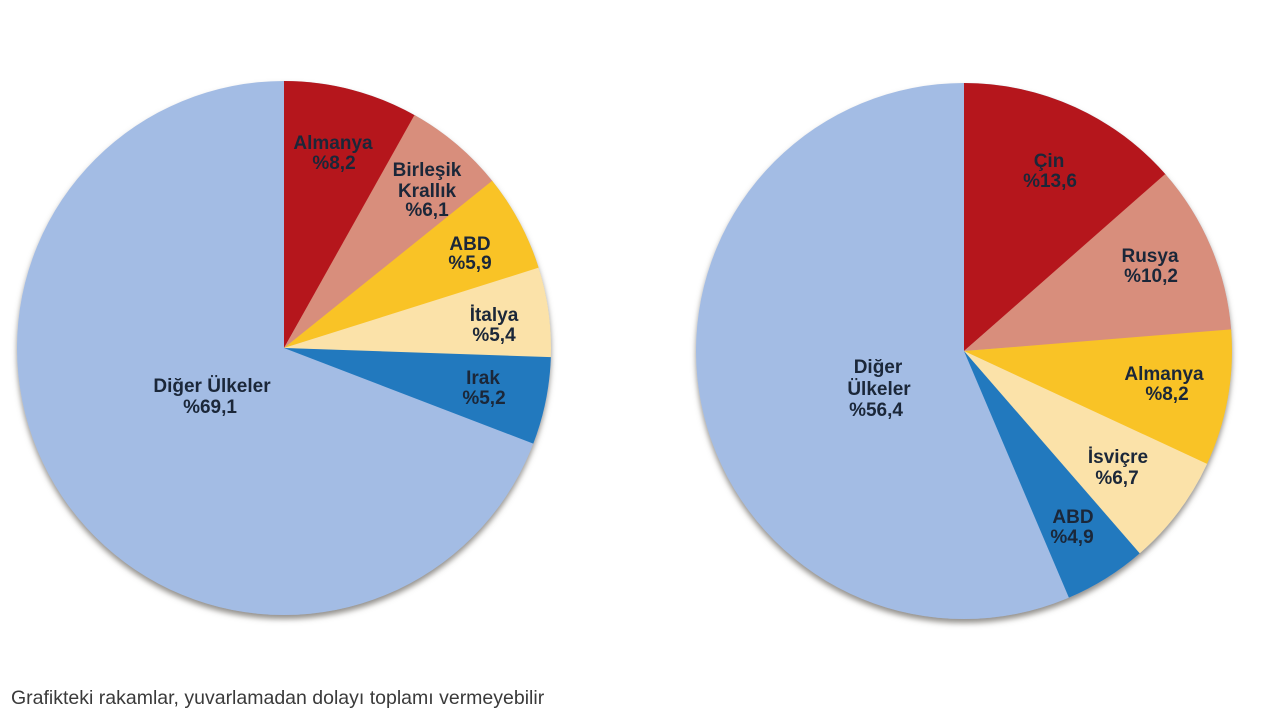 The image size is (1280, 720). I want to click on svg-text: İtalya, so click(494, 315).